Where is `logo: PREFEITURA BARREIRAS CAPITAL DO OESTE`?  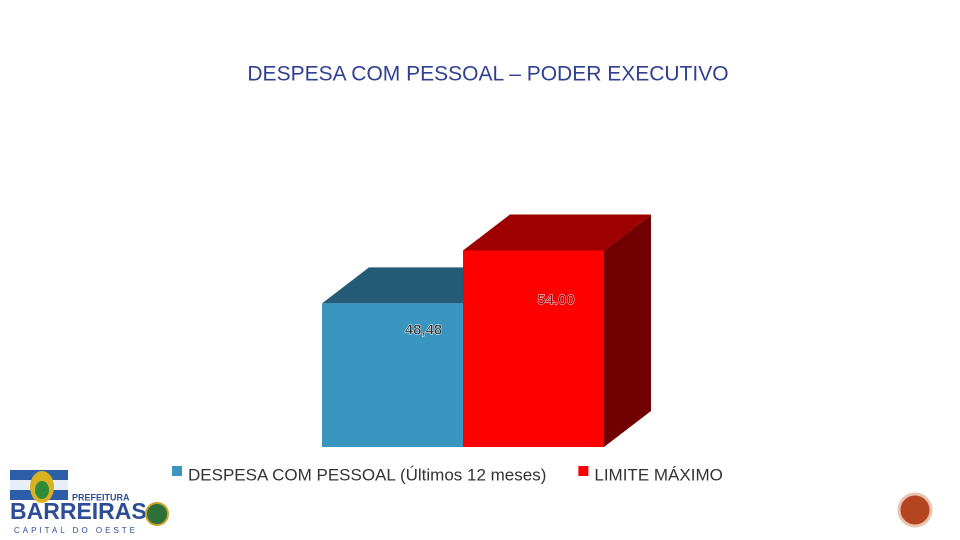 logo: PREFEITURA BARREIRAS CAPITAL DO OESTE is located at coordinates (89, 502).